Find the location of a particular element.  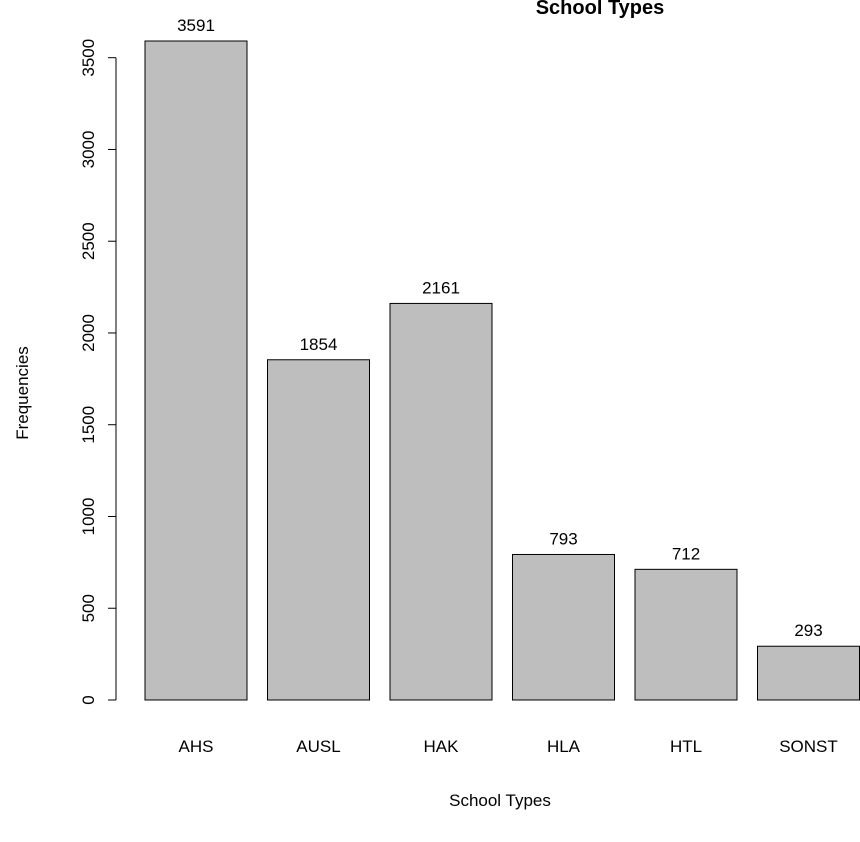

y-axis: 0 500 1000 1500 2000 2500 3000 3500 is located at coordinates (98, 372).